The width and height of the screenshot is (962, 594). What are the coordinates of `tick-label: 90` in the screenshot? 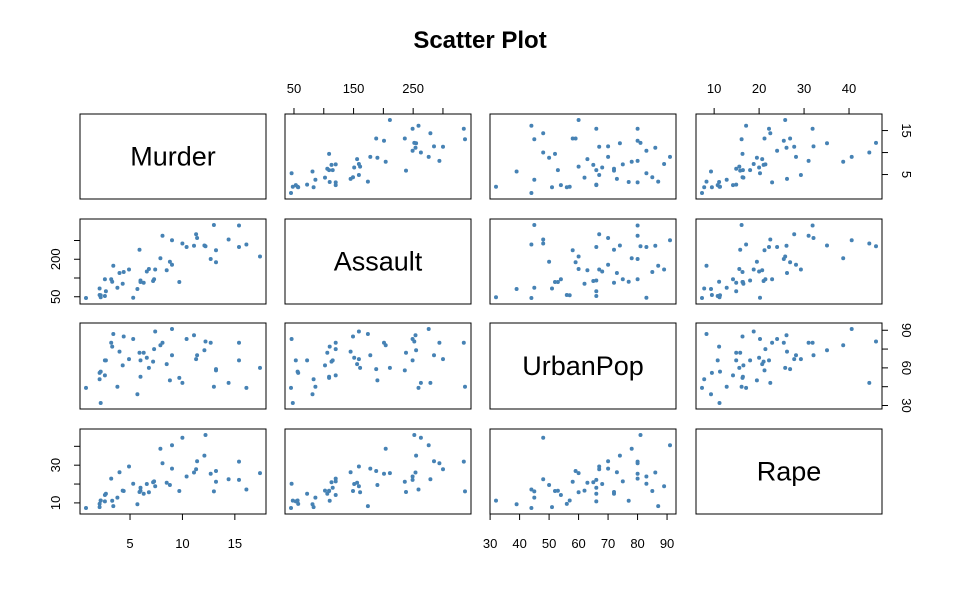 It's located at (906, 330).